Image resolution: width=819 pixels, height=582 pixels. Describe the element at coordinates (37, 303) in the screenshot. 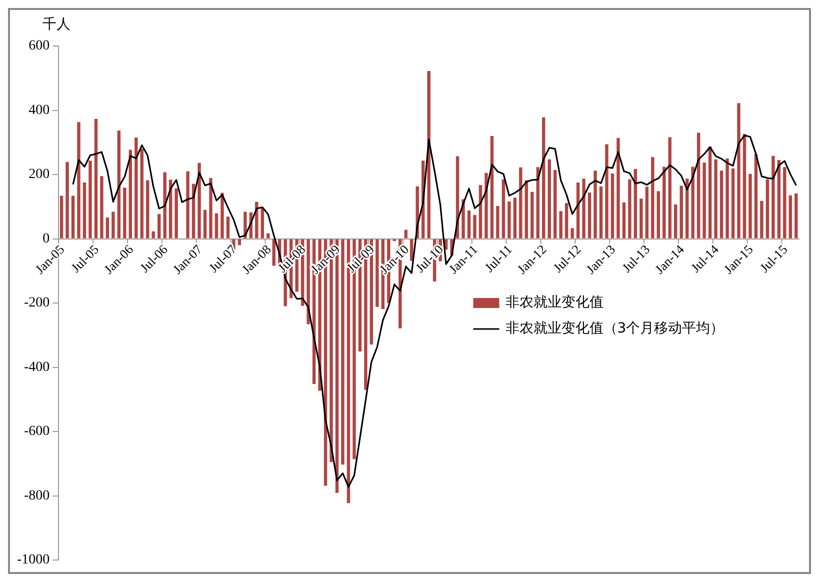

I see `y-tick-label: -200` at that location.